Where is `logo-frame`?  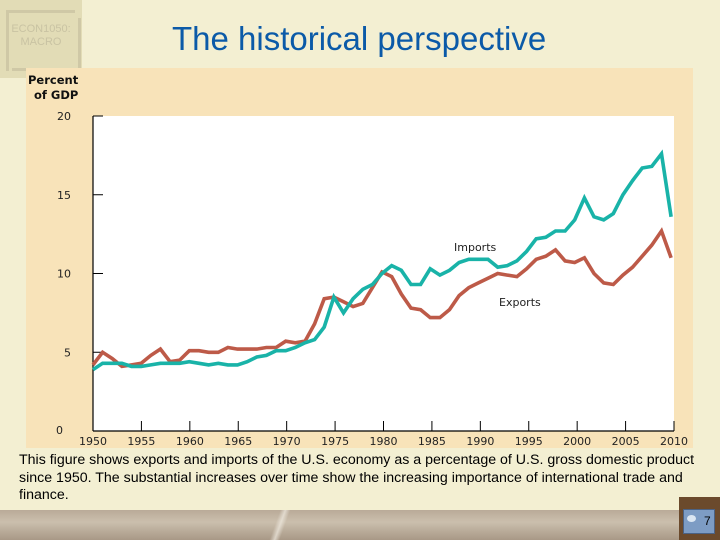 logo-frame is located at coordinates (40, 40).